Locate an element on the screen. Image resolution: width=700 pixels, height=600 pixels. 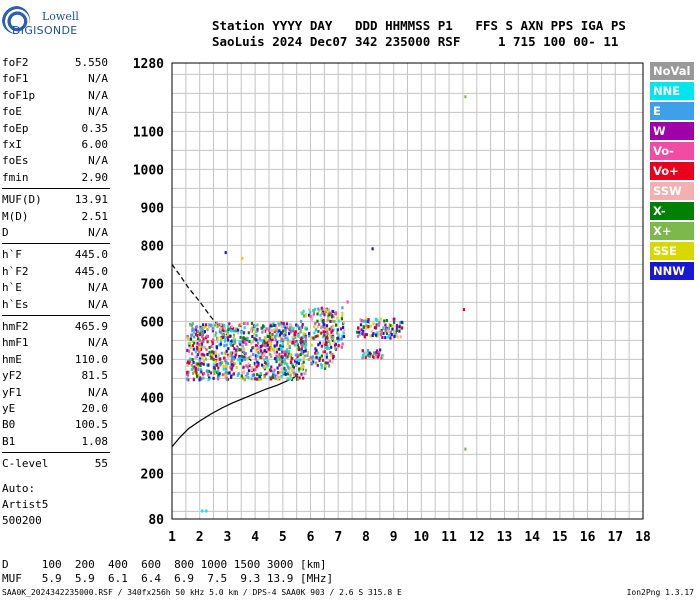
param-name: h`Es is located at coordinates (15, 304).